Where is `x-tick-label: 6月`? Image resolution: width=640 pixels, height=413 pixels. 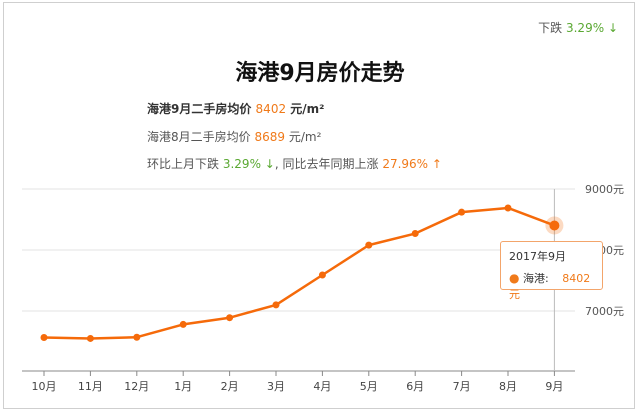 x-tick-label: 6月 is located at coordinates (415, 386).